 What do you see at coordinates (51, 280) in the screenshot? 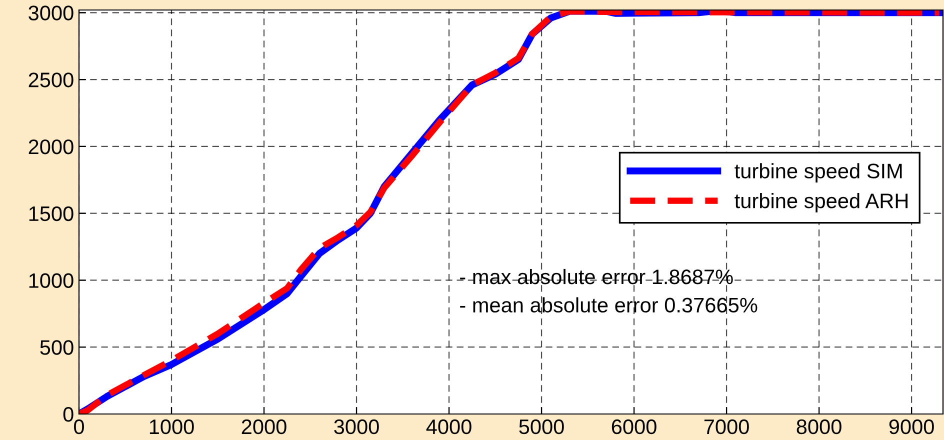
I see `y-tick-label: 1000` at bounding box center [51, 280].